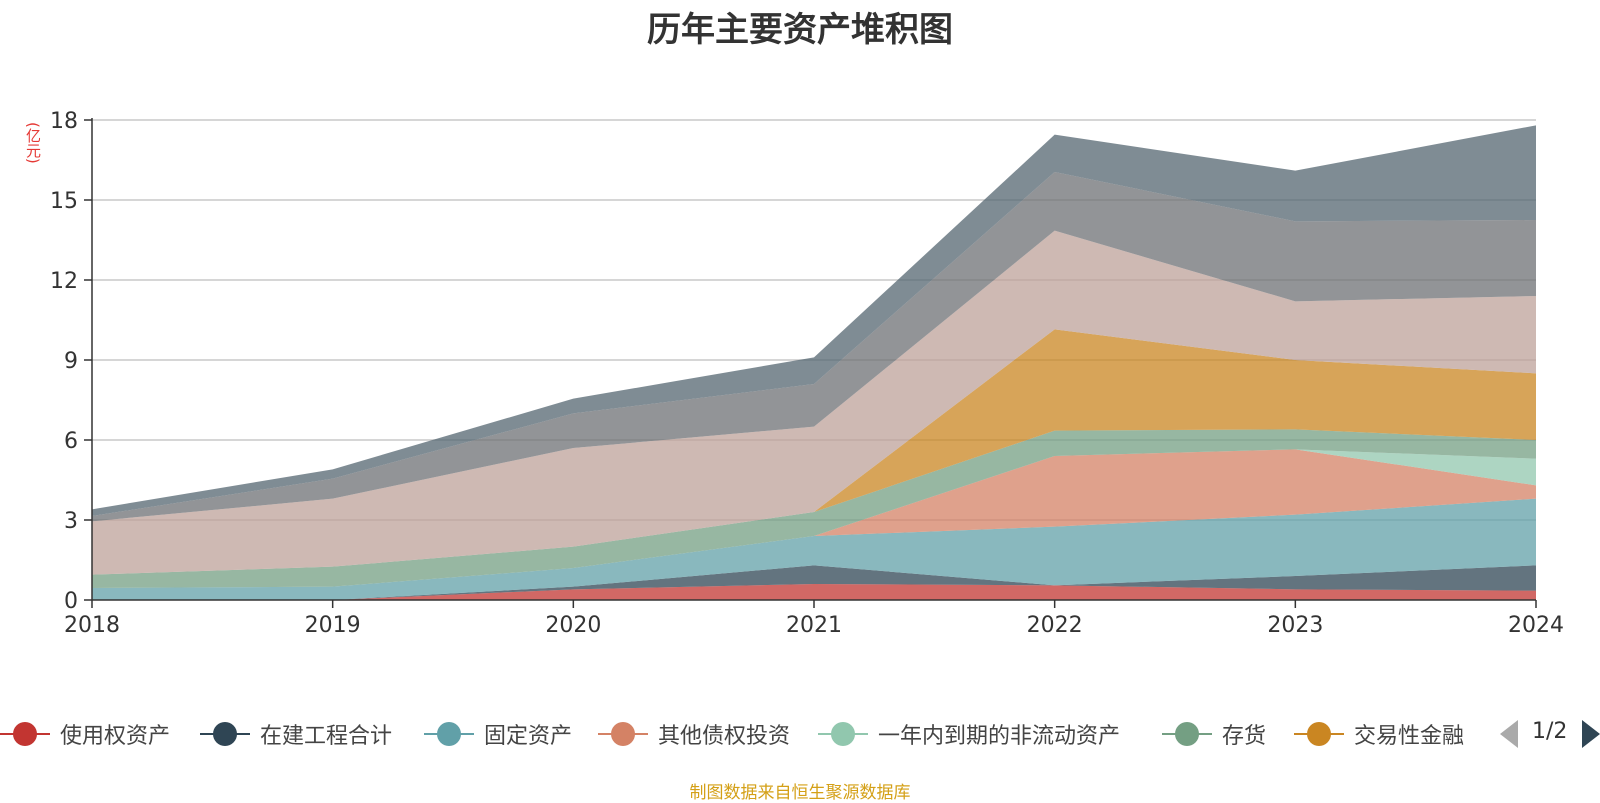 This screenshot has width=1600, height=803. What do you see at coordinates (800, 30) in the screenshot?
I see `chart-title: 历年主要资产堆积图` at bounding box center [800, 30].